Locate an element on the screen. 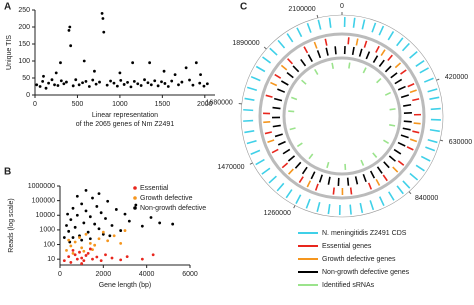 This screenshot has height=305, width=474. legend-label: Essential genes is located at coordinates (347, 246).